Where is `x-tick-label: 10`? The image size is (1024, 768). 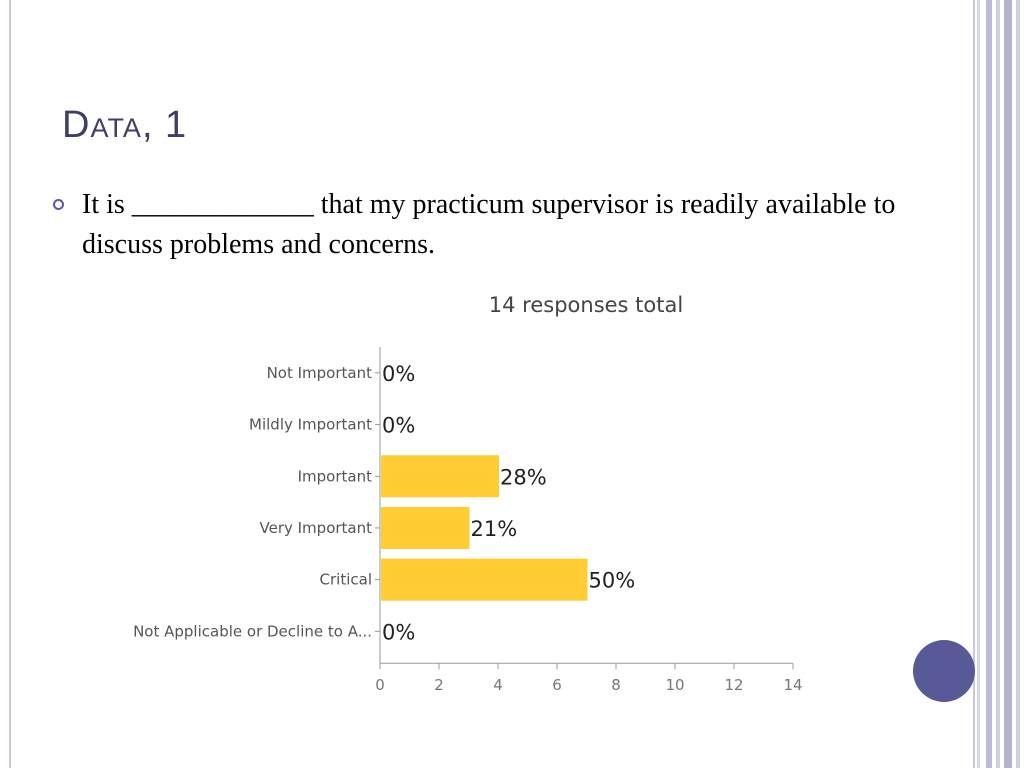
x-tick-label: 10 is located at coordinates (674, 685).